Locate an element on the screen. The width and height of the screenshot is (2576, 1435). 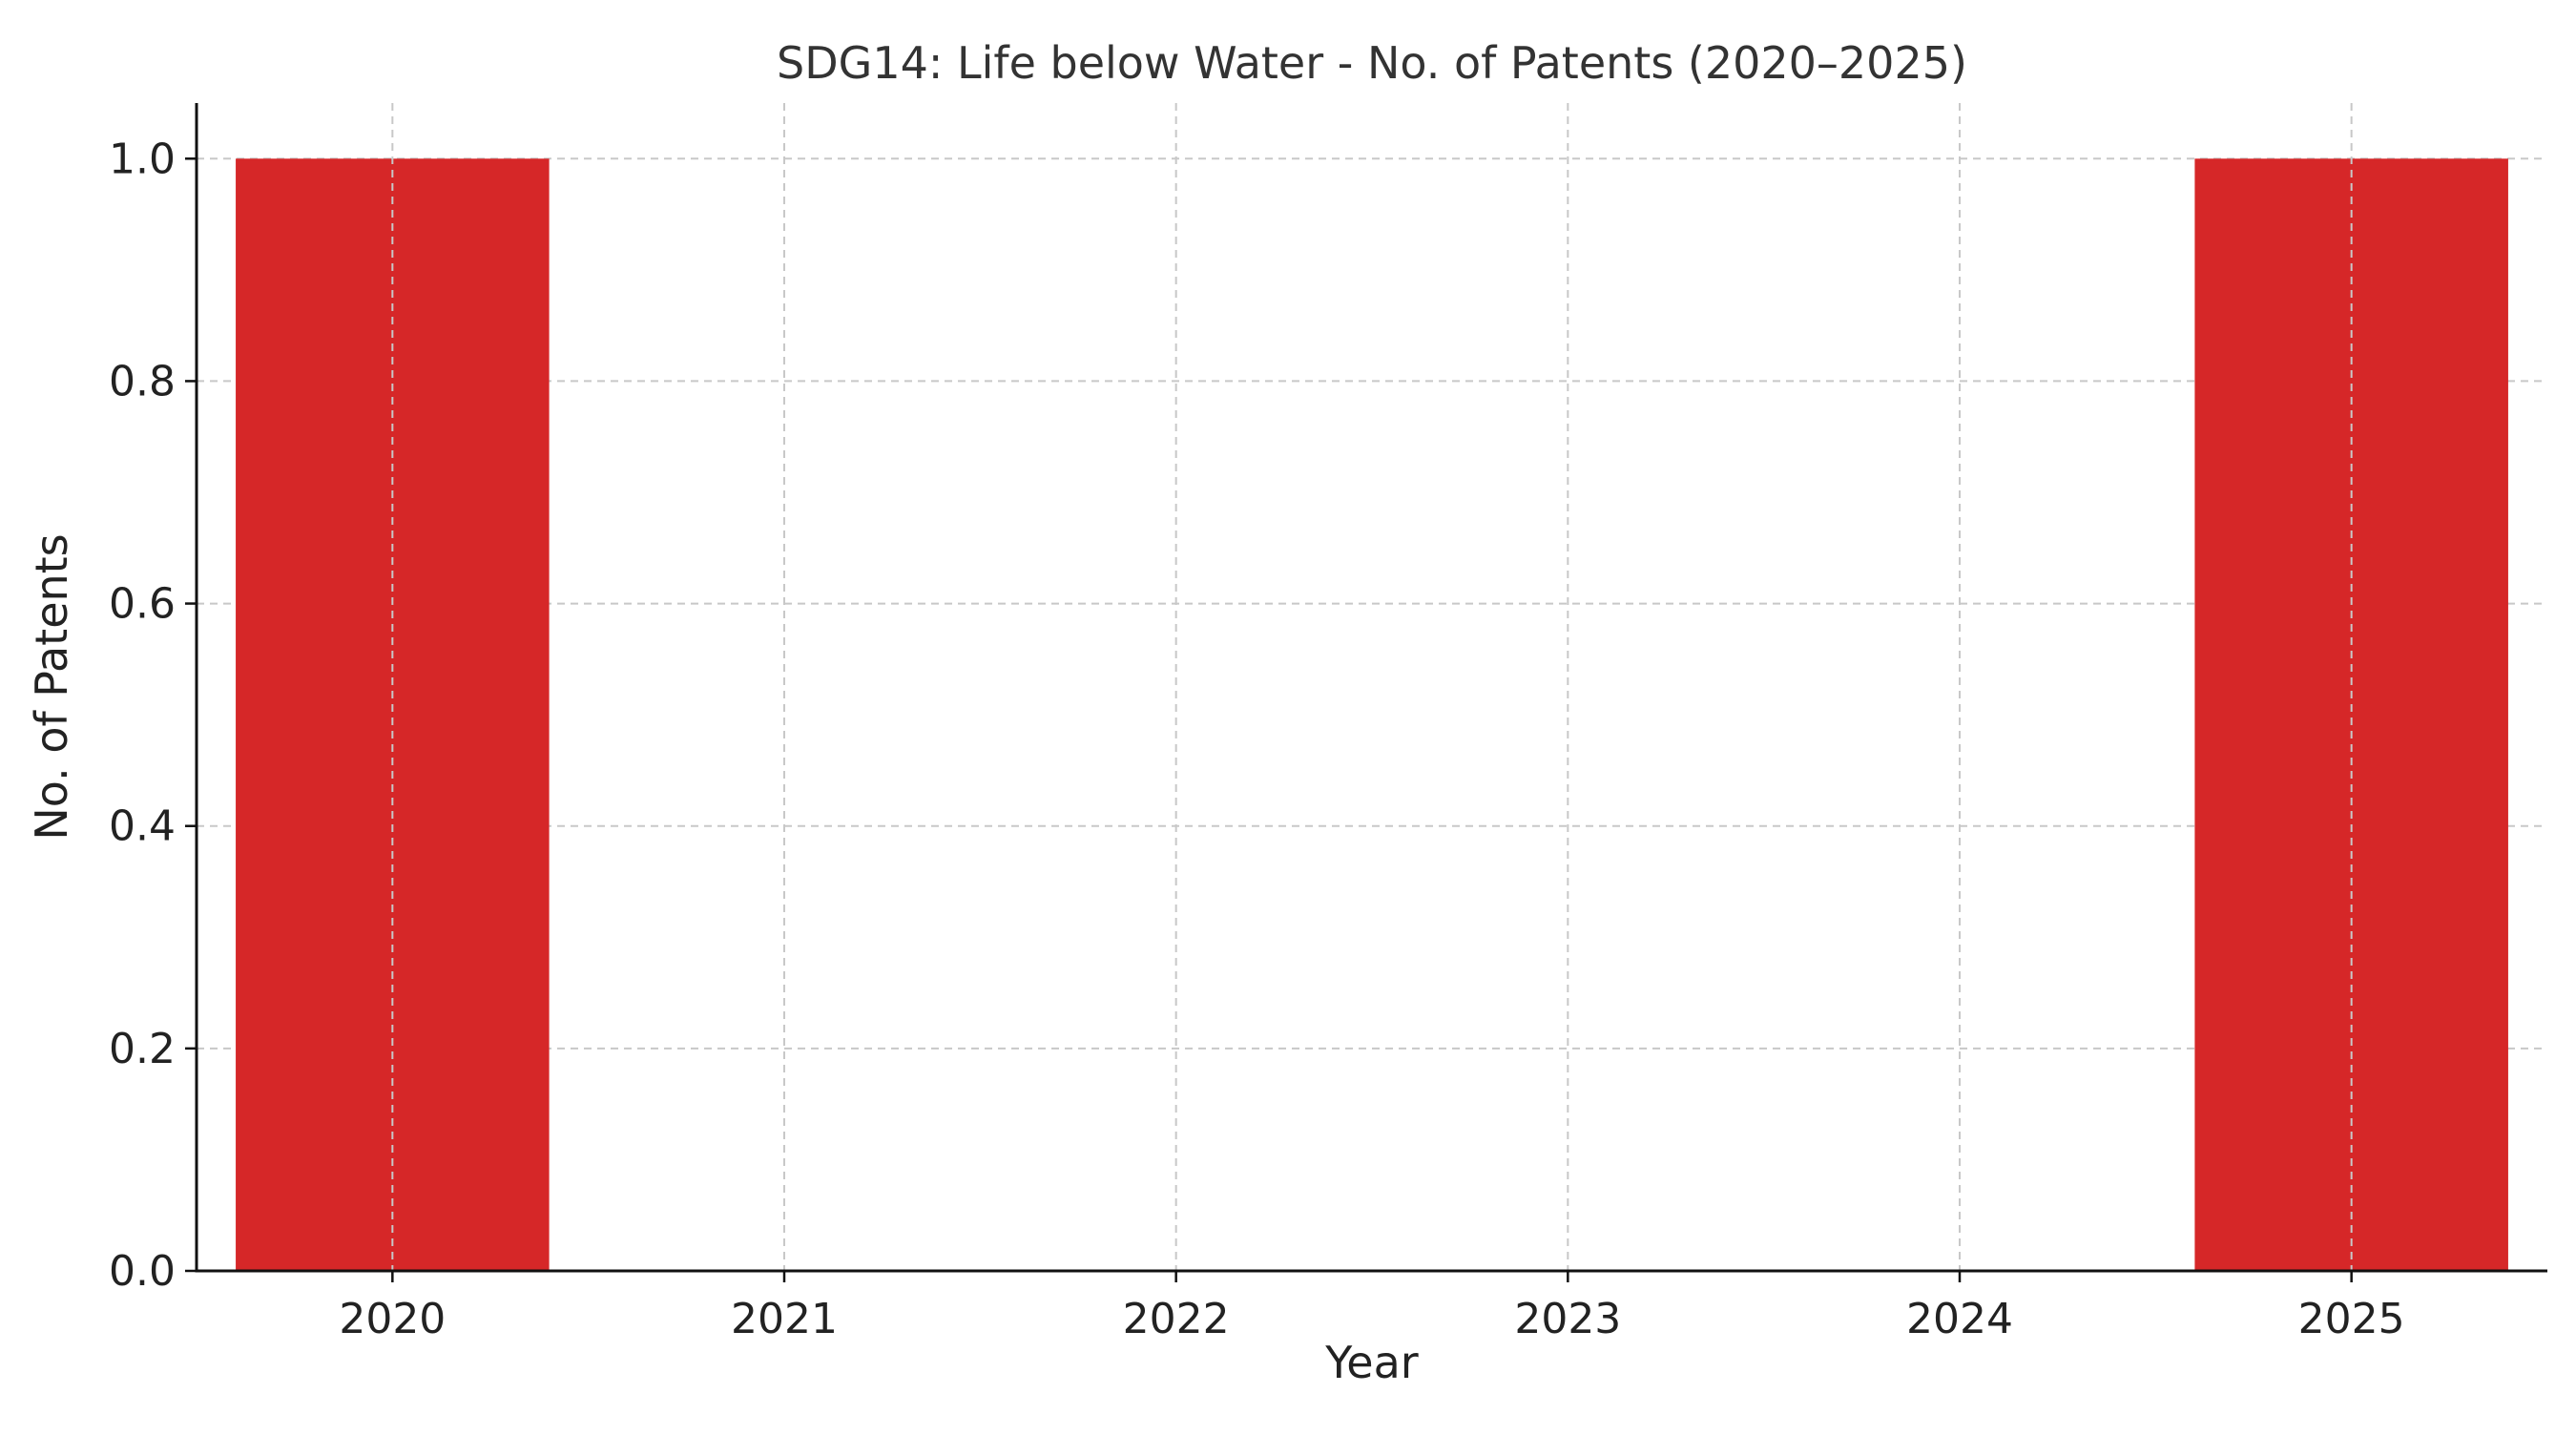
x-tick-label: 2022 is located at coordinates (1176, 1319).